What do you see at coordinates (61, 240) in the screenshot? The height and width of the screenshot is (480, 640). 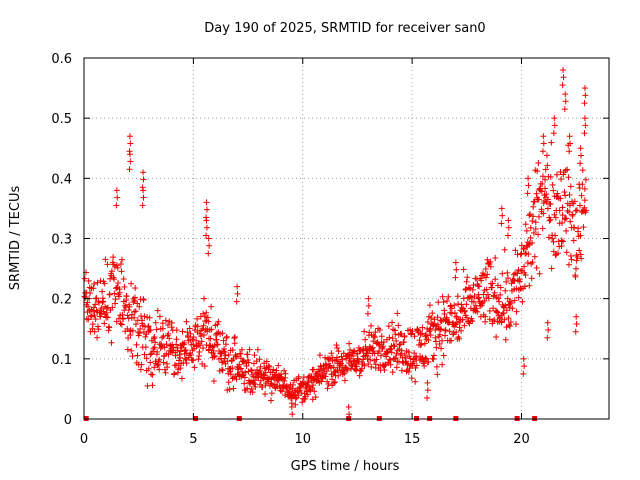 I see `y-tick-labels: 0 0.1 0.2 0.3 0.4 0.5 0.6` at bounding box center [61, 240].